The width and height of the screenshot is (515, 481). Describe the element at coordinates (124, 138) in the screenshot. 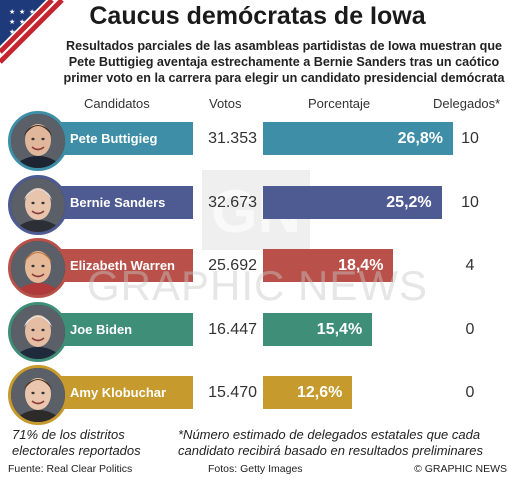

I see `candidate-name: Pete Buttigieg` at that location.